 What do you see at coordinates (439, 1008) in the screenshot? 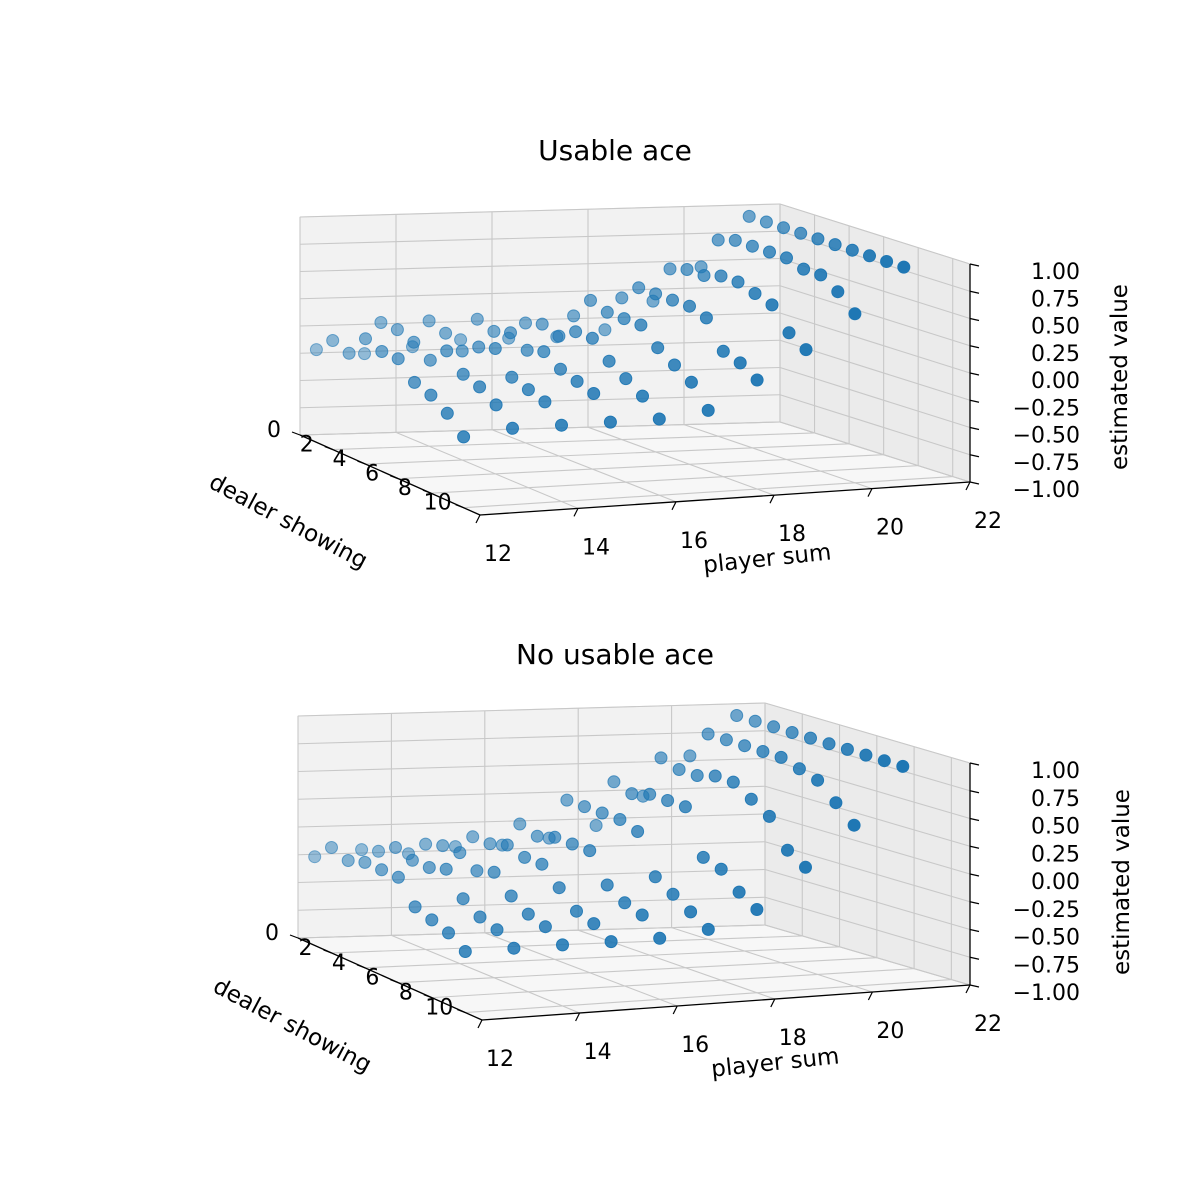
I see `y-tick-label: 10` at bounding box center [439, 1008].